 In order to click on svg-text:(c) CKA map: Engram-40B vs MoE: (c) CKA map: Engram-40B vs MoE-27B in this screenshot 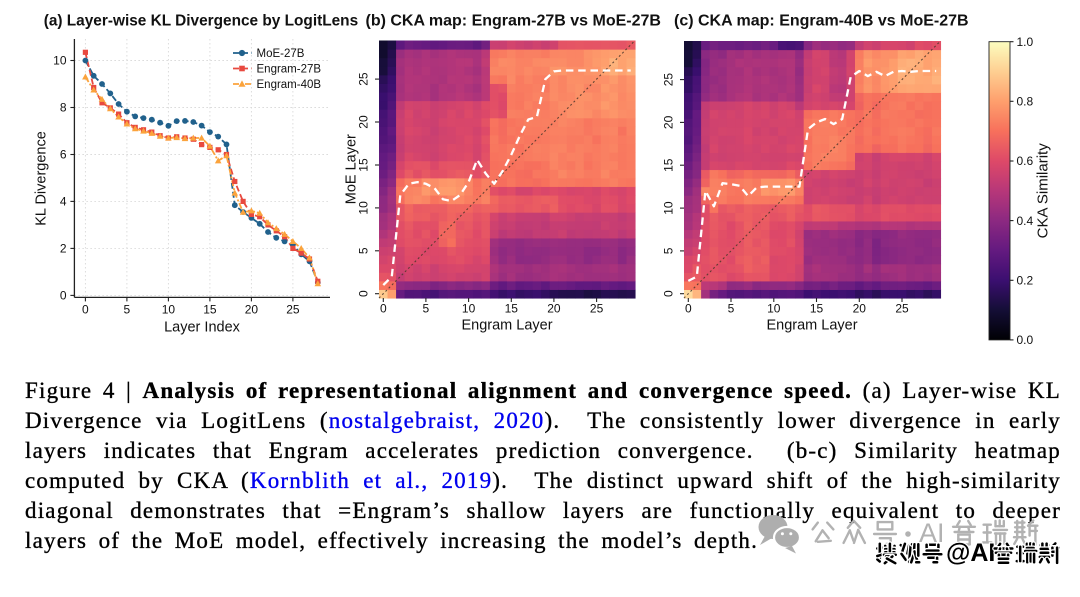, I will do `click(821, 21)`.